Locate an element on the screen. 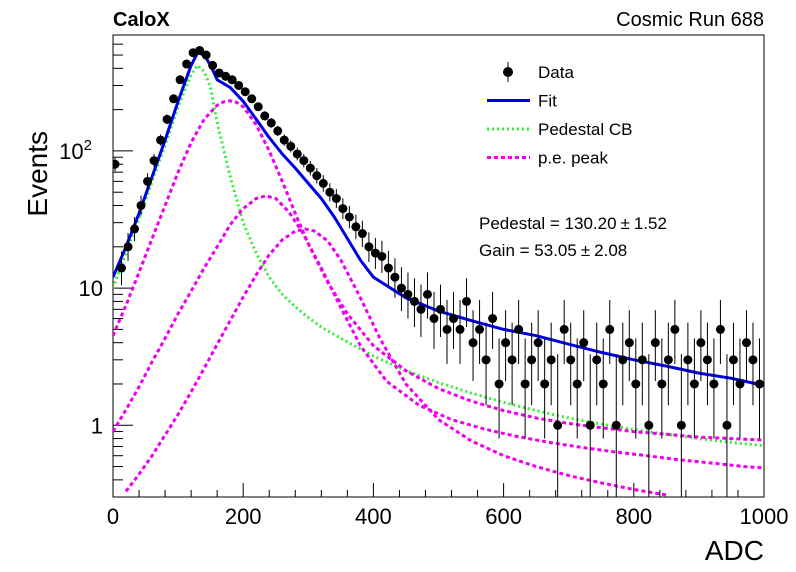 The height and width of the screenshot is (572, 796). legend-entry: p.e. peak is located at coordinates (547, 158).